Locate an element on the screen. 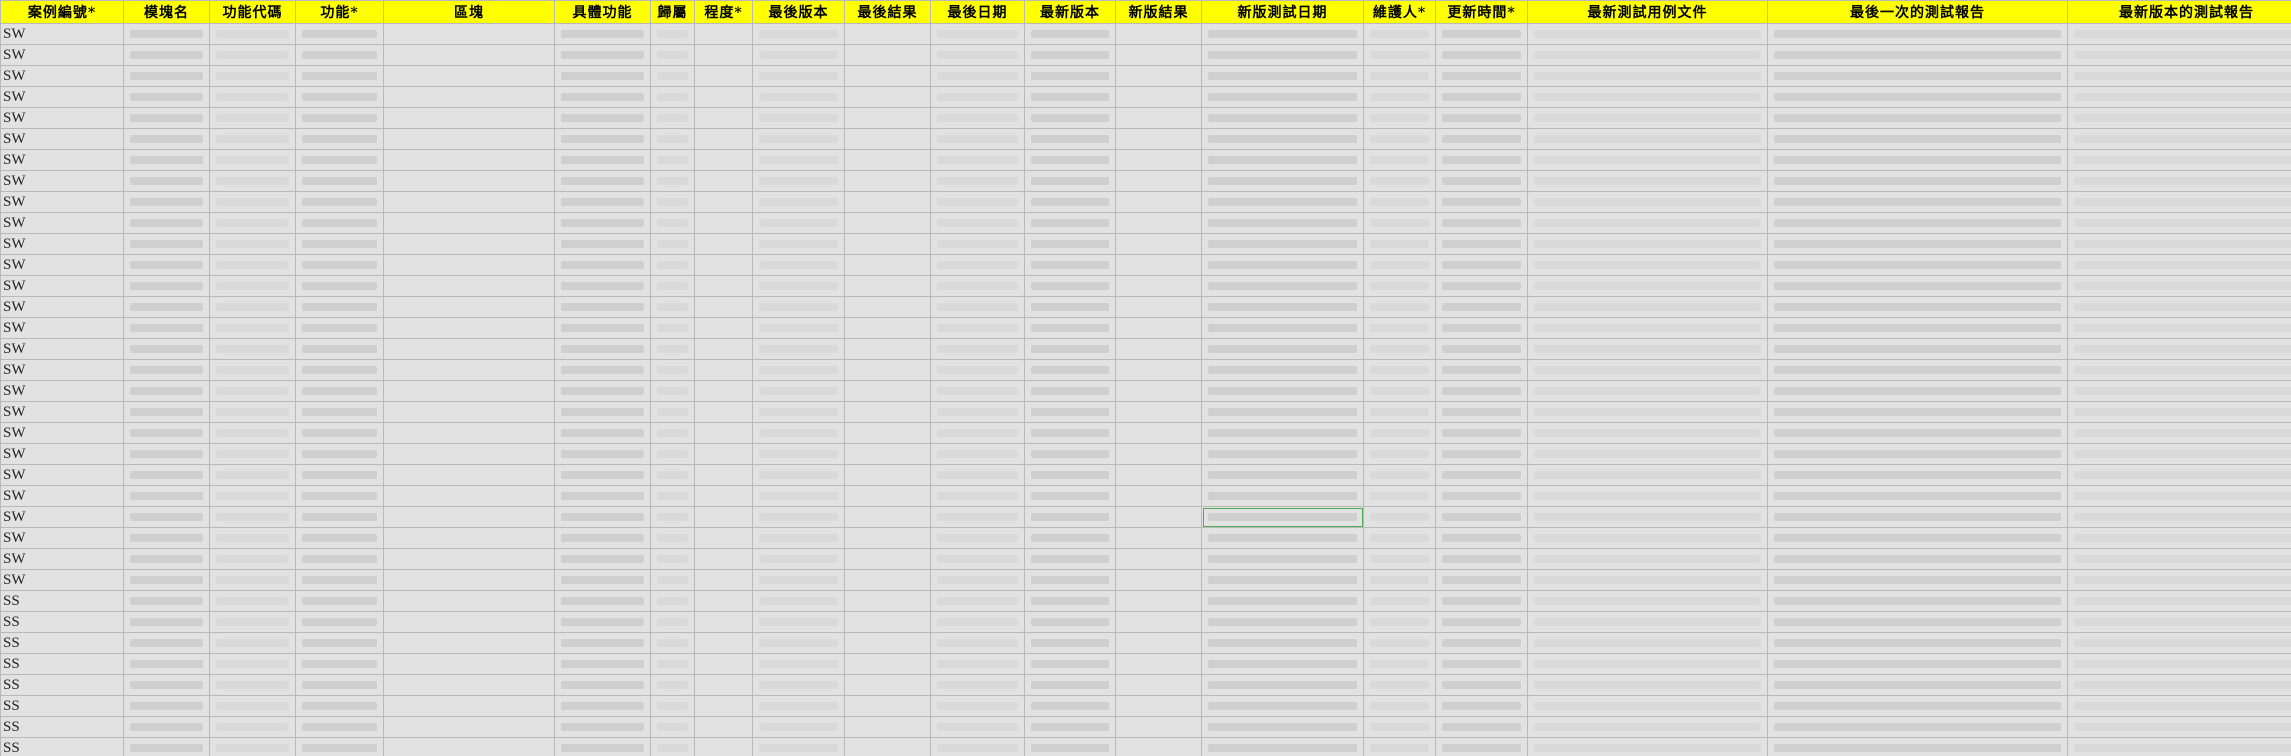 The image size is (2291, 756). cell-func-code is located at coordinates (252, 685).